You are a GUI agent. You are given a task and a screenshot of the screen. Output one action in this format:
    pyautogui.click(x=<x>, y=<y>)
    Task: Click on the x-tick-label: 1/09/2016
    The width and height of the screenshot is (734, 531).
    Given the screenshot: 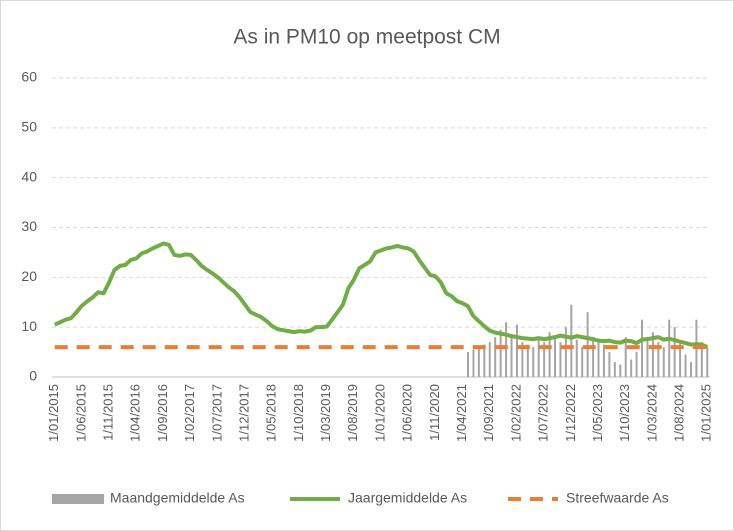 What is the action you would take?
    pyautogui.click(x=162, y=413)
    